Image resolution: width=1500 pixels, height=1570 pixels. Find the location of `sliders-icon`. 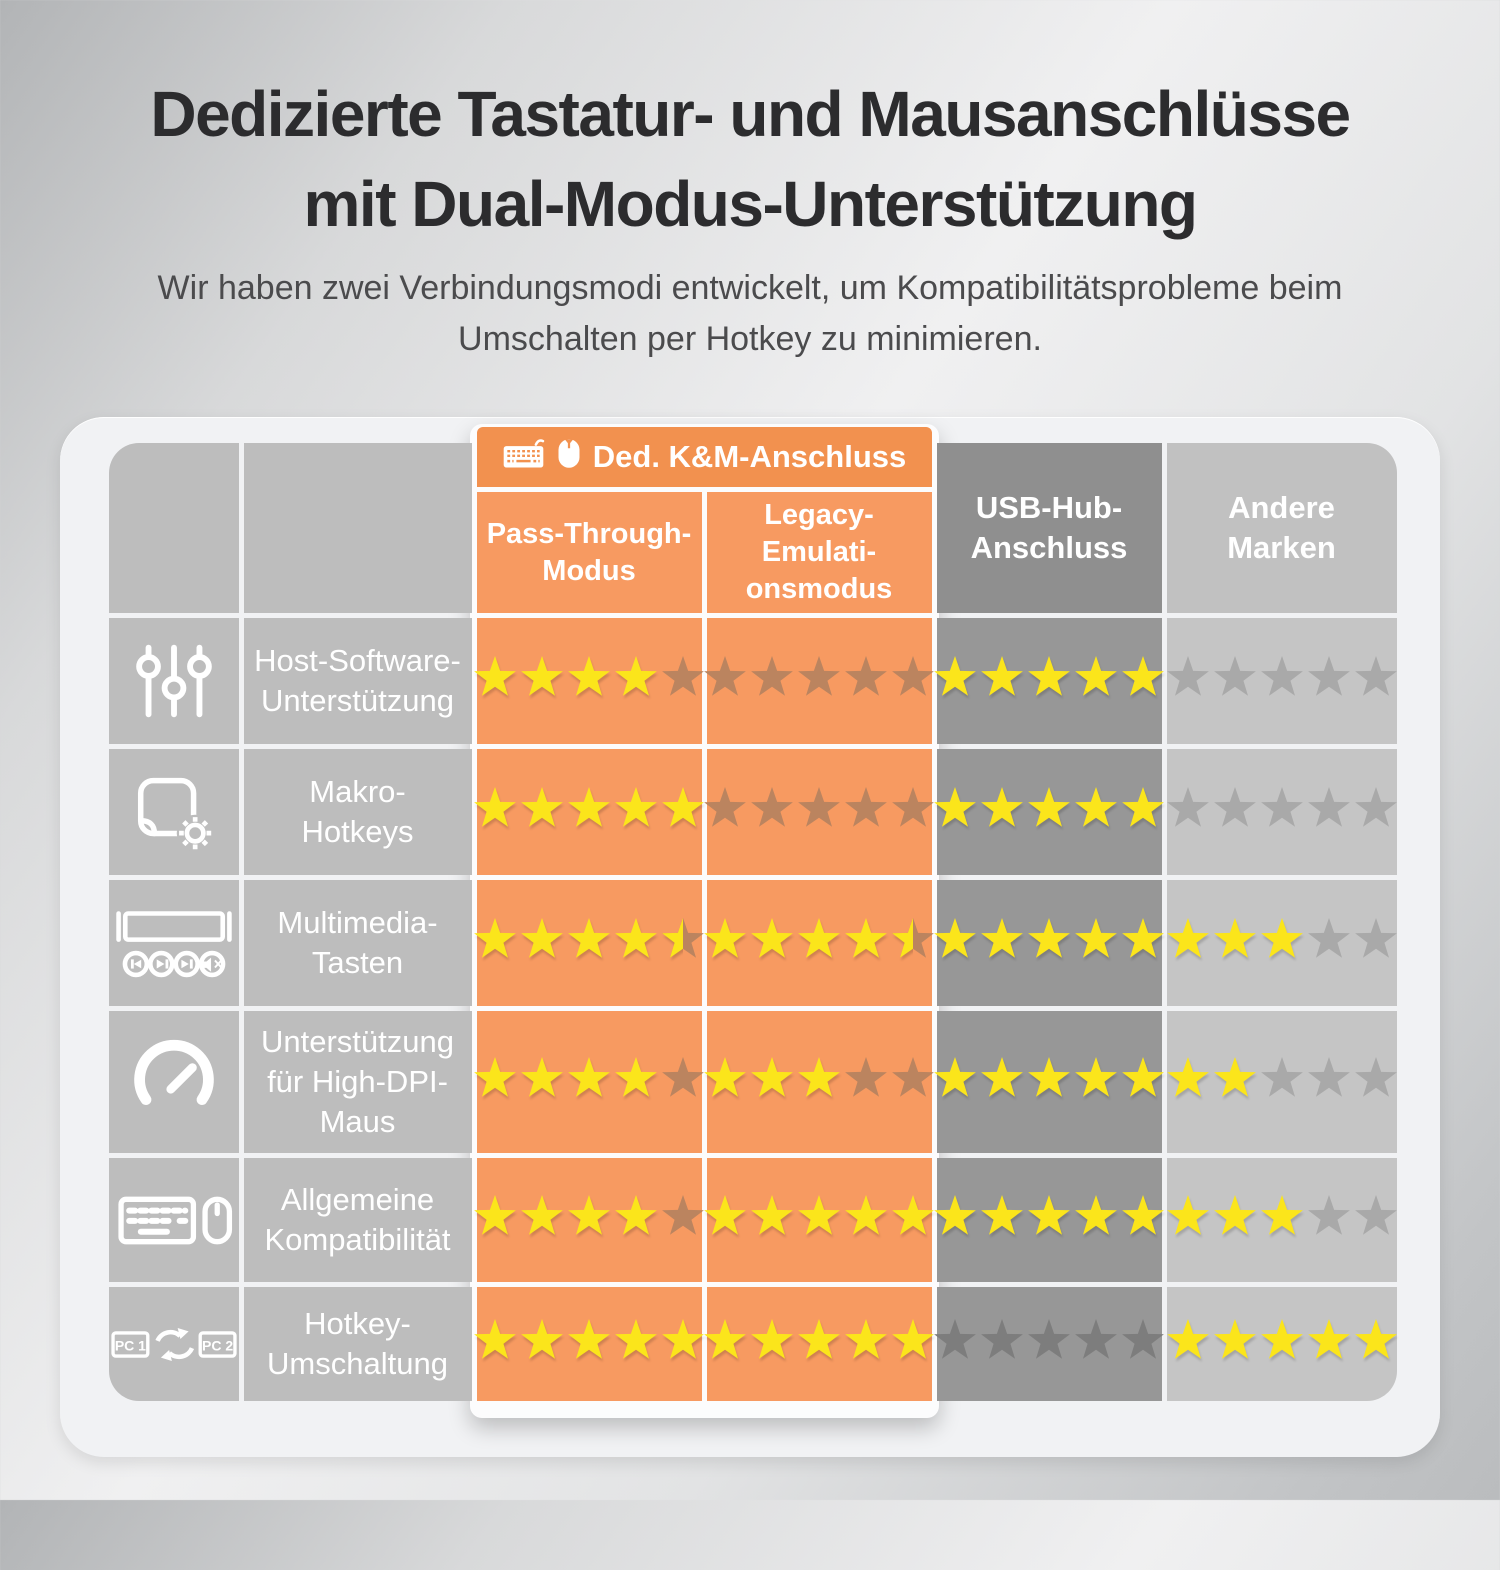

sliders-icon is located at coordinates (173, 681).